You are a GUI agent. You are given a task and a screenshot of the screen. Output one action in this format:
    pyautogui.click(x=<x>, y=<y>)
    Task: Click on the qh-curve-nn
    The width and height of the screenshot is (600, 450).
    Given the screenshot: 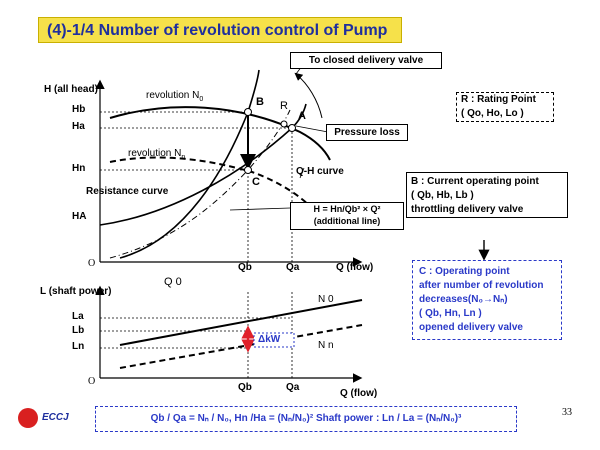 What is the action you would take?
    pyautogui.click(x=211, y=182)
    